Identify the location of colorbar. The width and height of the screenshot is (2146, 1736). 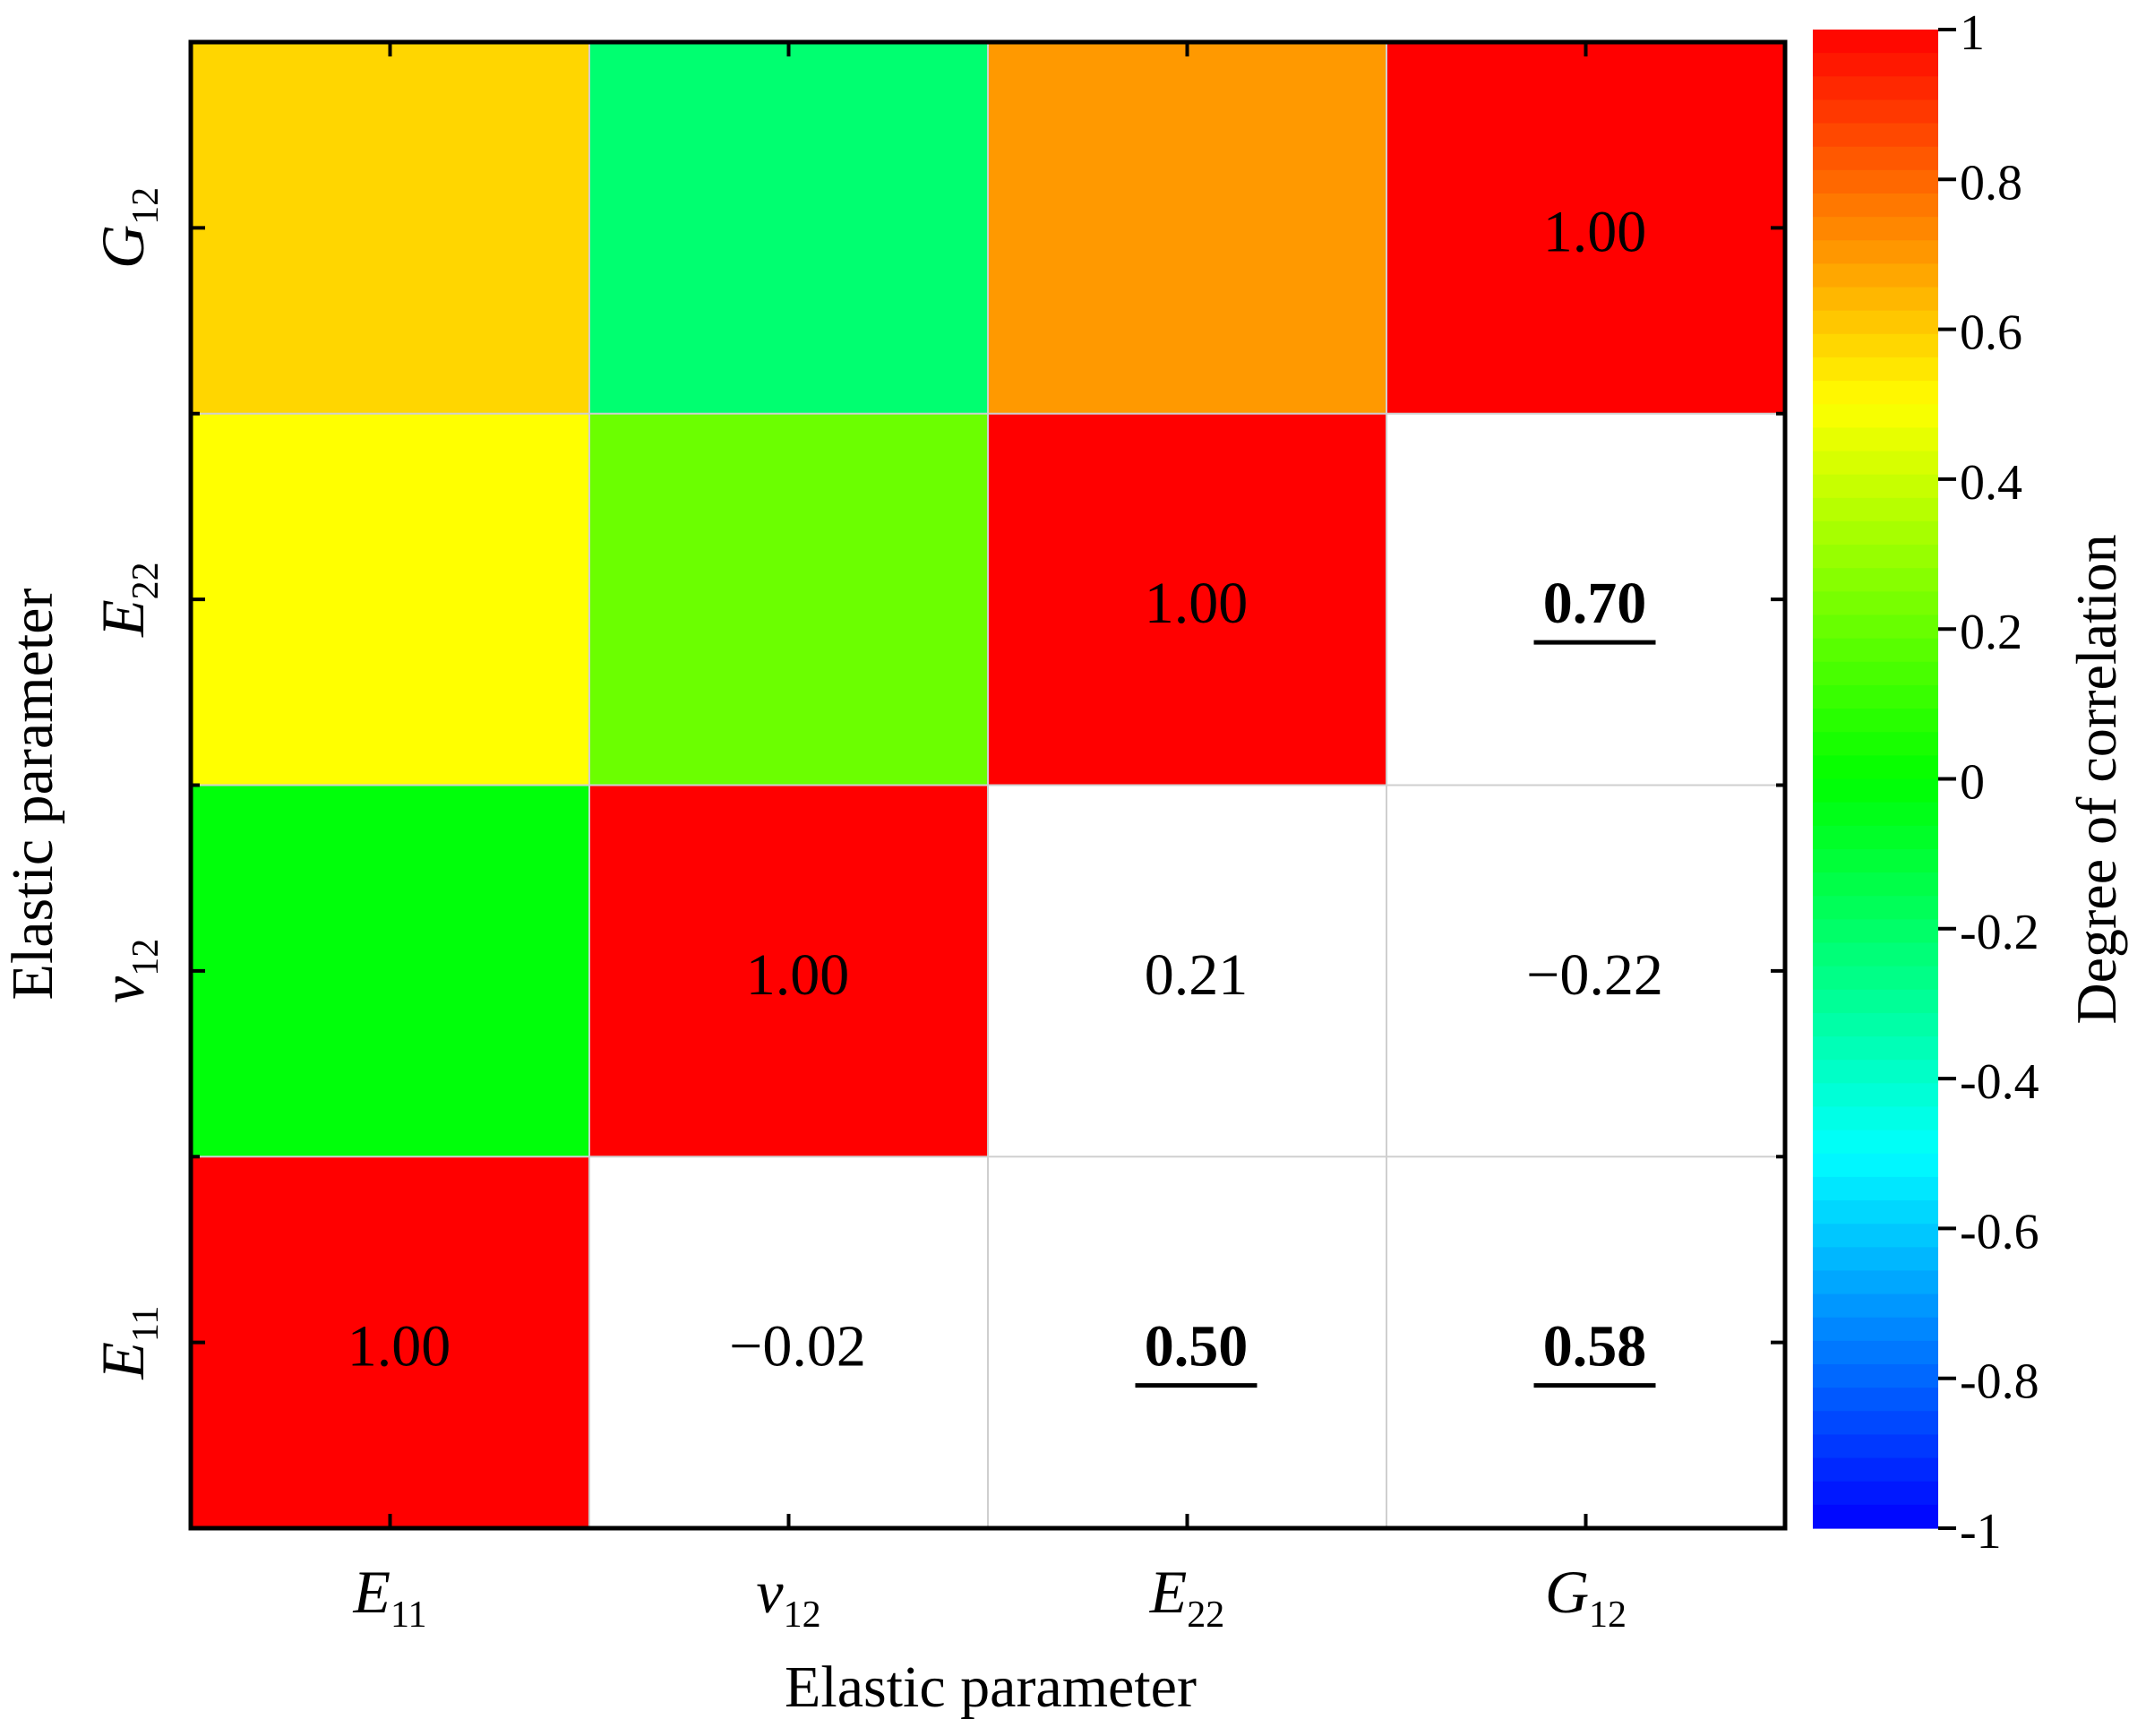
(1876, 779).